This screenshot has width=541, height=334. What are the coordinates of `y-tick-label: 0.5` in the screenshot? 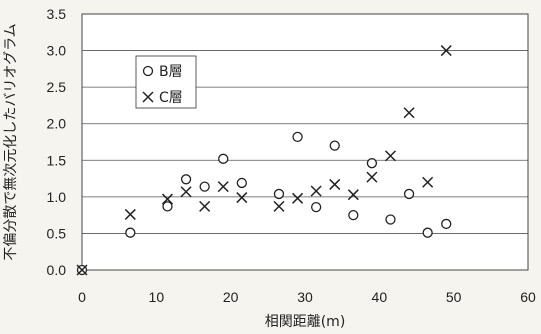 It's located at (57, 233).